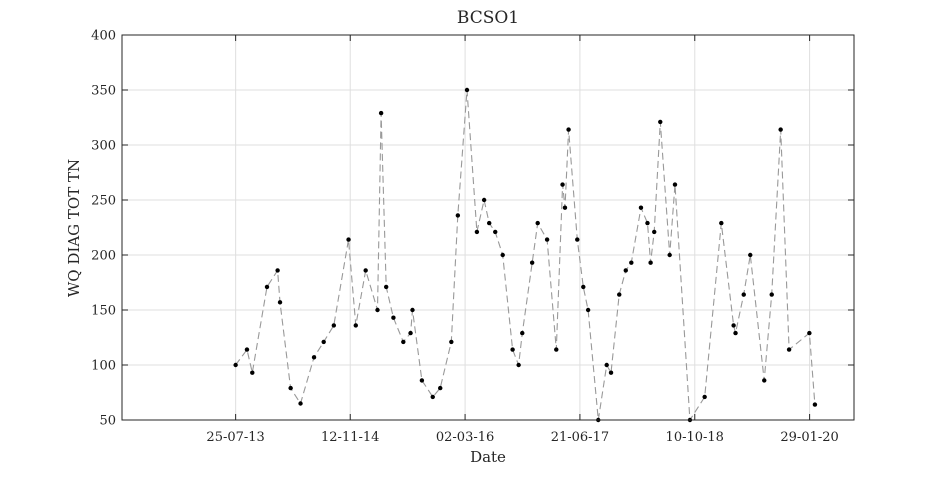 The height and width of the screenshot is (477, 945). What do you see at coordinates (488, 18) in the screenshot?
I see `chart-title: BCSO1` at bounding box center [488, 18].